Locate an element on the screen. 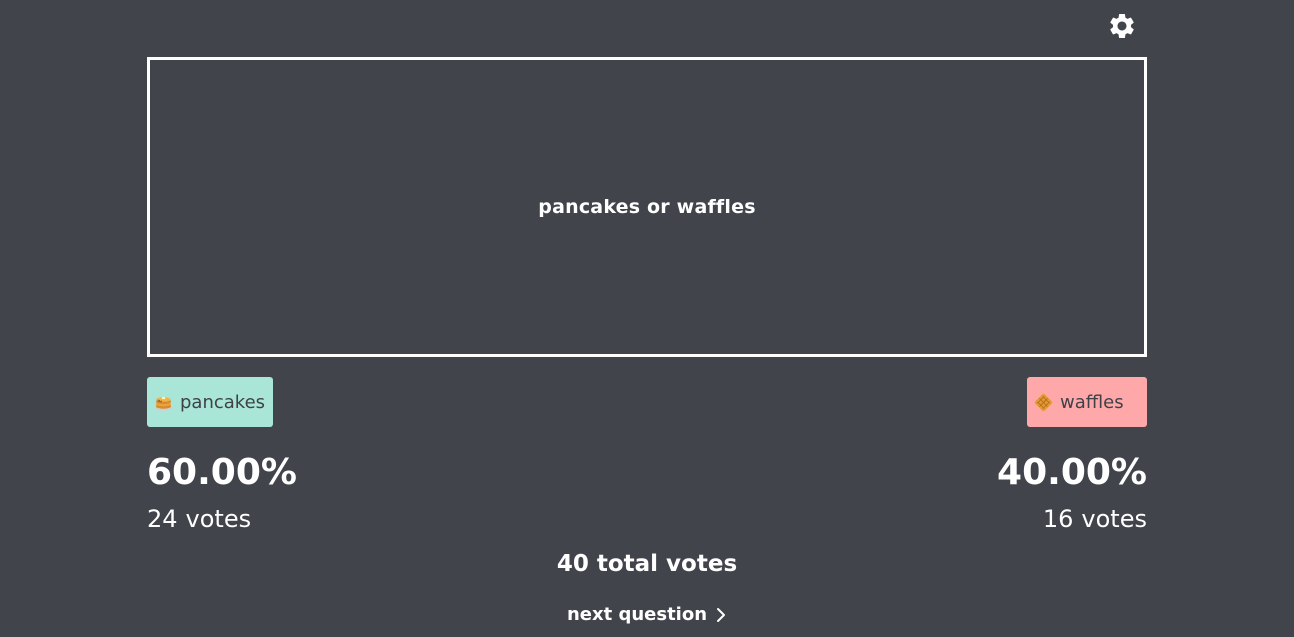 The image size is (1294, 637). option-pancakes-button: pancakes is located at coordinates (210, 402).